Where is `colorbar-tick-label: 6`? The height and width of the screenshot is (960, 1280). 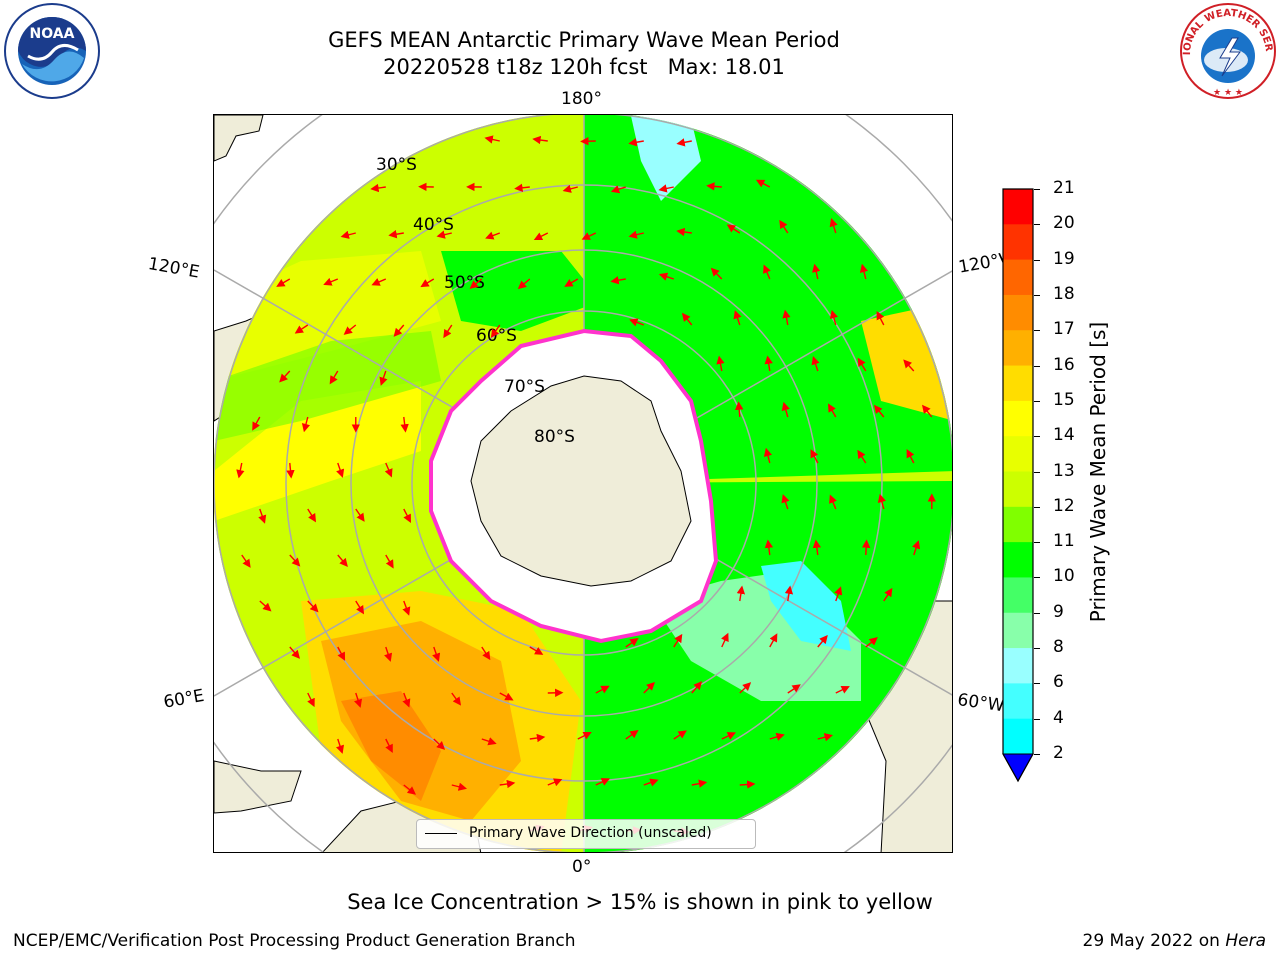
colorbar-tick-label: 6 is located at coordinates (1058, 682).